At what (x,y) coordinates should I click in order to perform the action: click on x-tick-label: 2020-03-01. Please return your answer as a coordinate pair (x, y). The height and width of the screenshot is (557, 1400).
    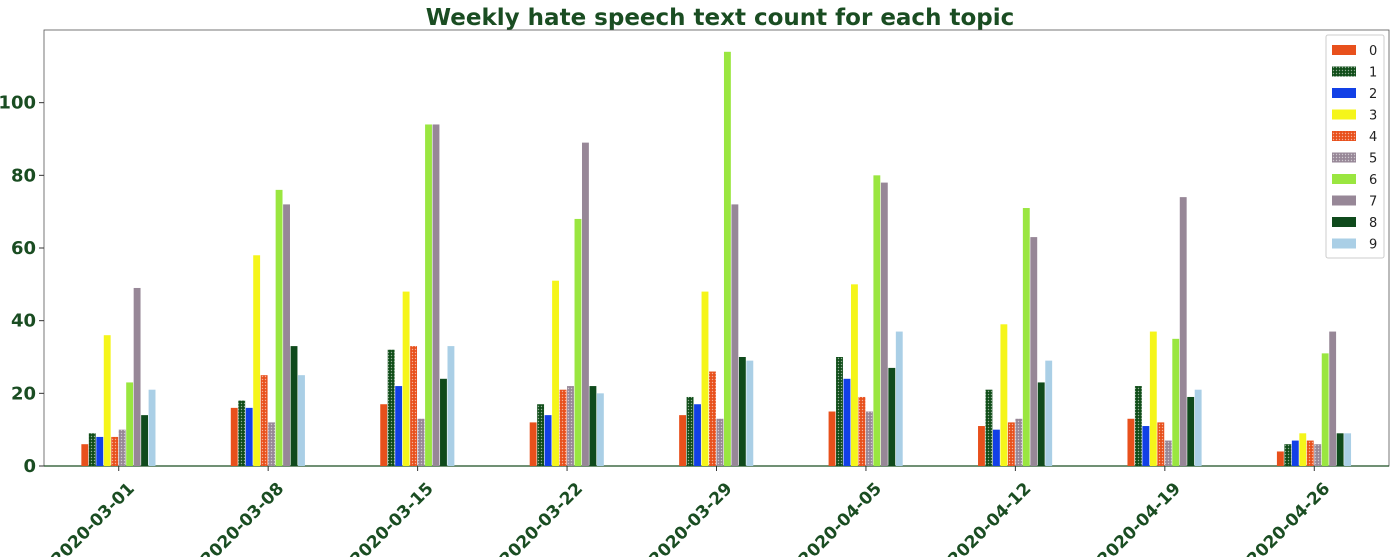
    Looking at the image, I should click on (93, 518).